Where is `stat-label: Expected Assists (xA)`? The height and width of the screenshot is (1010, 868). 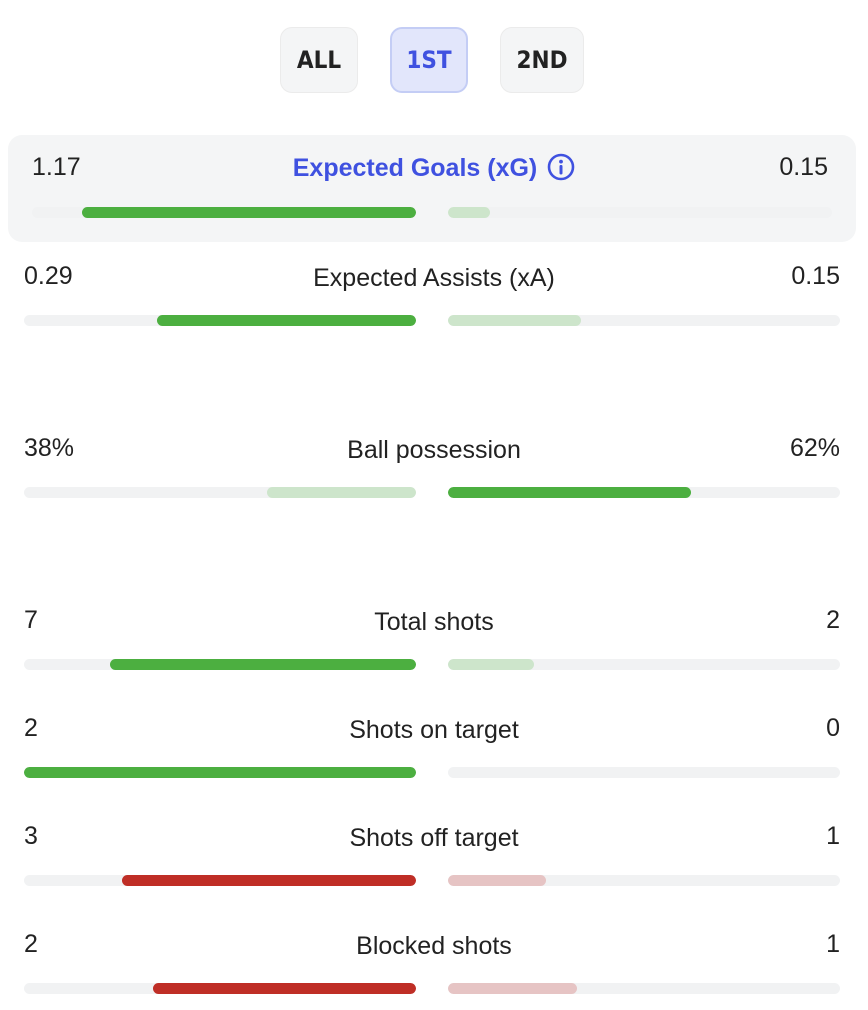 stat-label: Expected Assists (xA) is located at coordinates (434, 278).